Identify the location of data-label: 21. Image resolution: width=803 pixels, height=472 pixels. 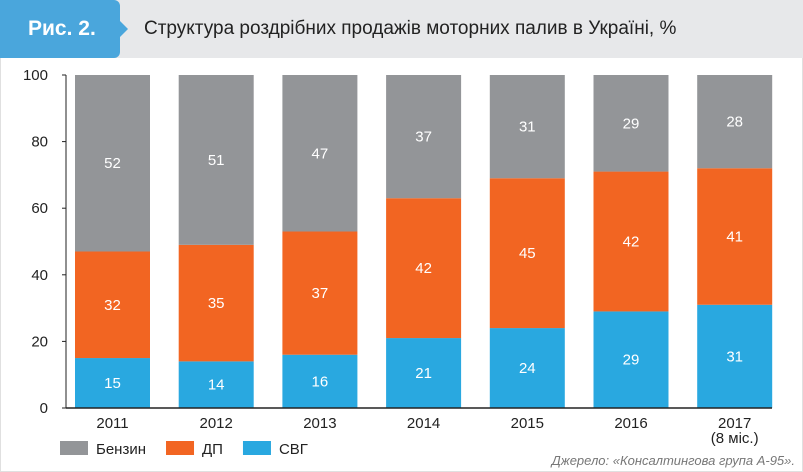
(423, 373).